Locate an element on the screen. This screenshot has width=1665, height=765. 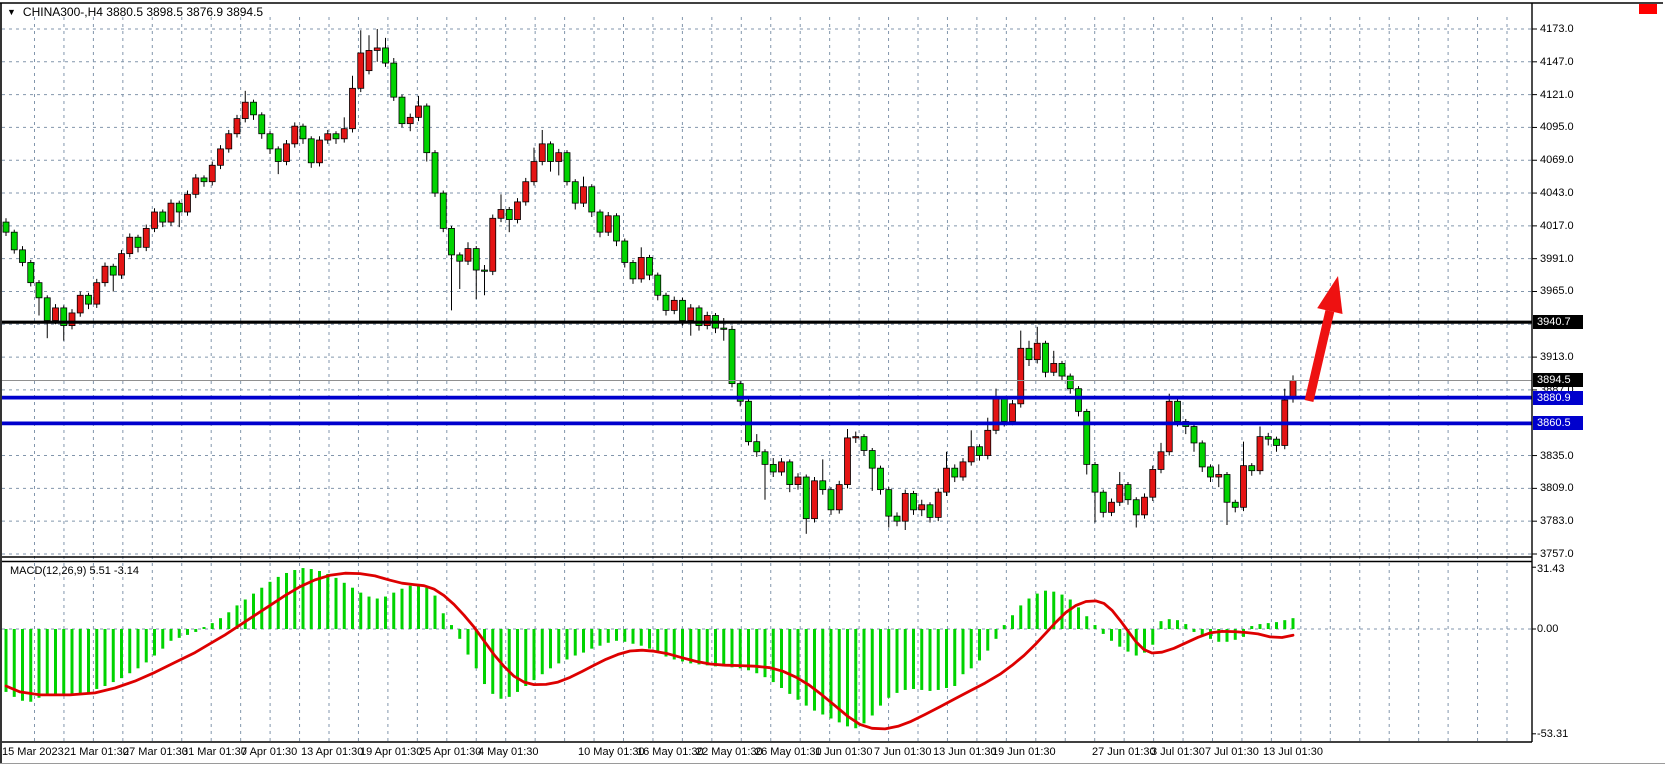
date-tick-label: 19 Apr 01:30 is located at coordinates (391, 752).